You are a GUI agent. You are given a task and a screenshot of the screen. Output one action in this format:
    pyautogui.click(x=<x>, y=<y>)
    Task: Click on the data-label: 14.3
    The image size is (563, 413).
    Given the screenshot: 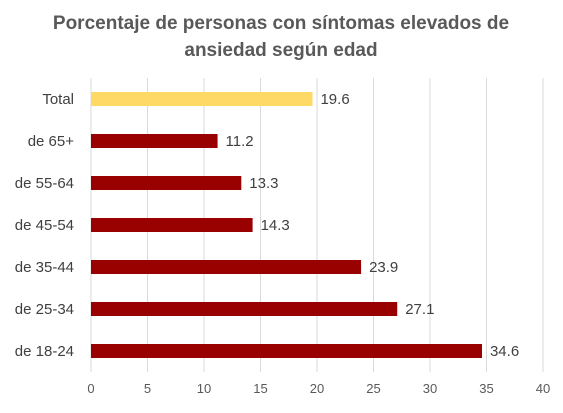 What is the action you would take?
    pyautogui.click(x=275, y=225)
    